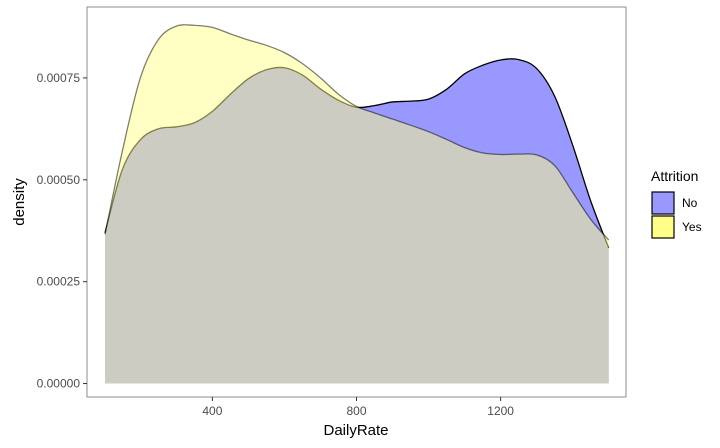 The width and height of the screenshot is (720, 448). Describe the element at coordinates (59, 384) in the screenshot. I see `y-tick-label: 0.00000` at that location.